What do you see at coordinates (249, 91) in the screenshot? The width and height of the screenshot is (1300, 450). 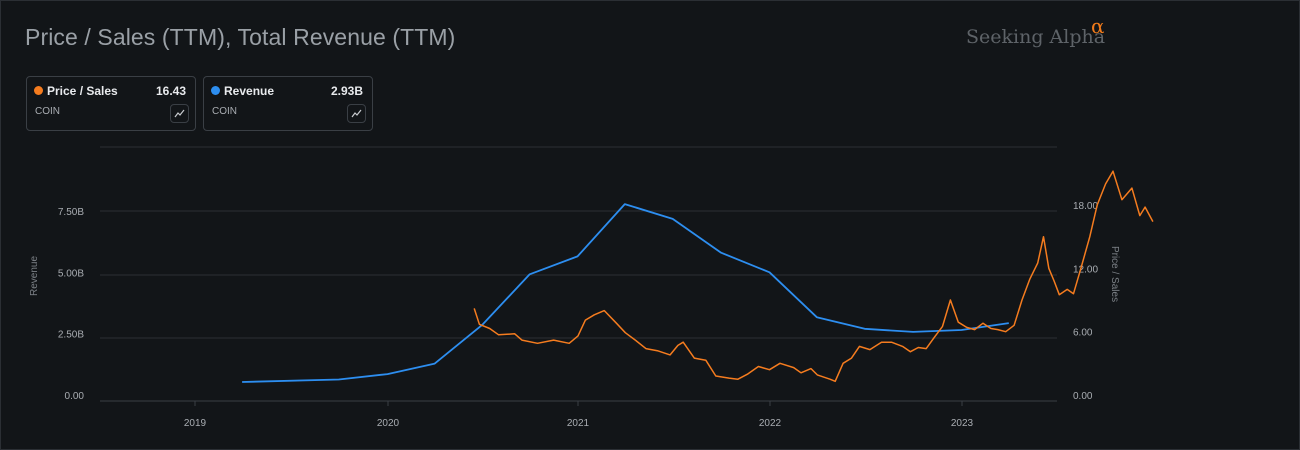 I see `legend-card-name: Revenue` at bounding box center [249, 91].